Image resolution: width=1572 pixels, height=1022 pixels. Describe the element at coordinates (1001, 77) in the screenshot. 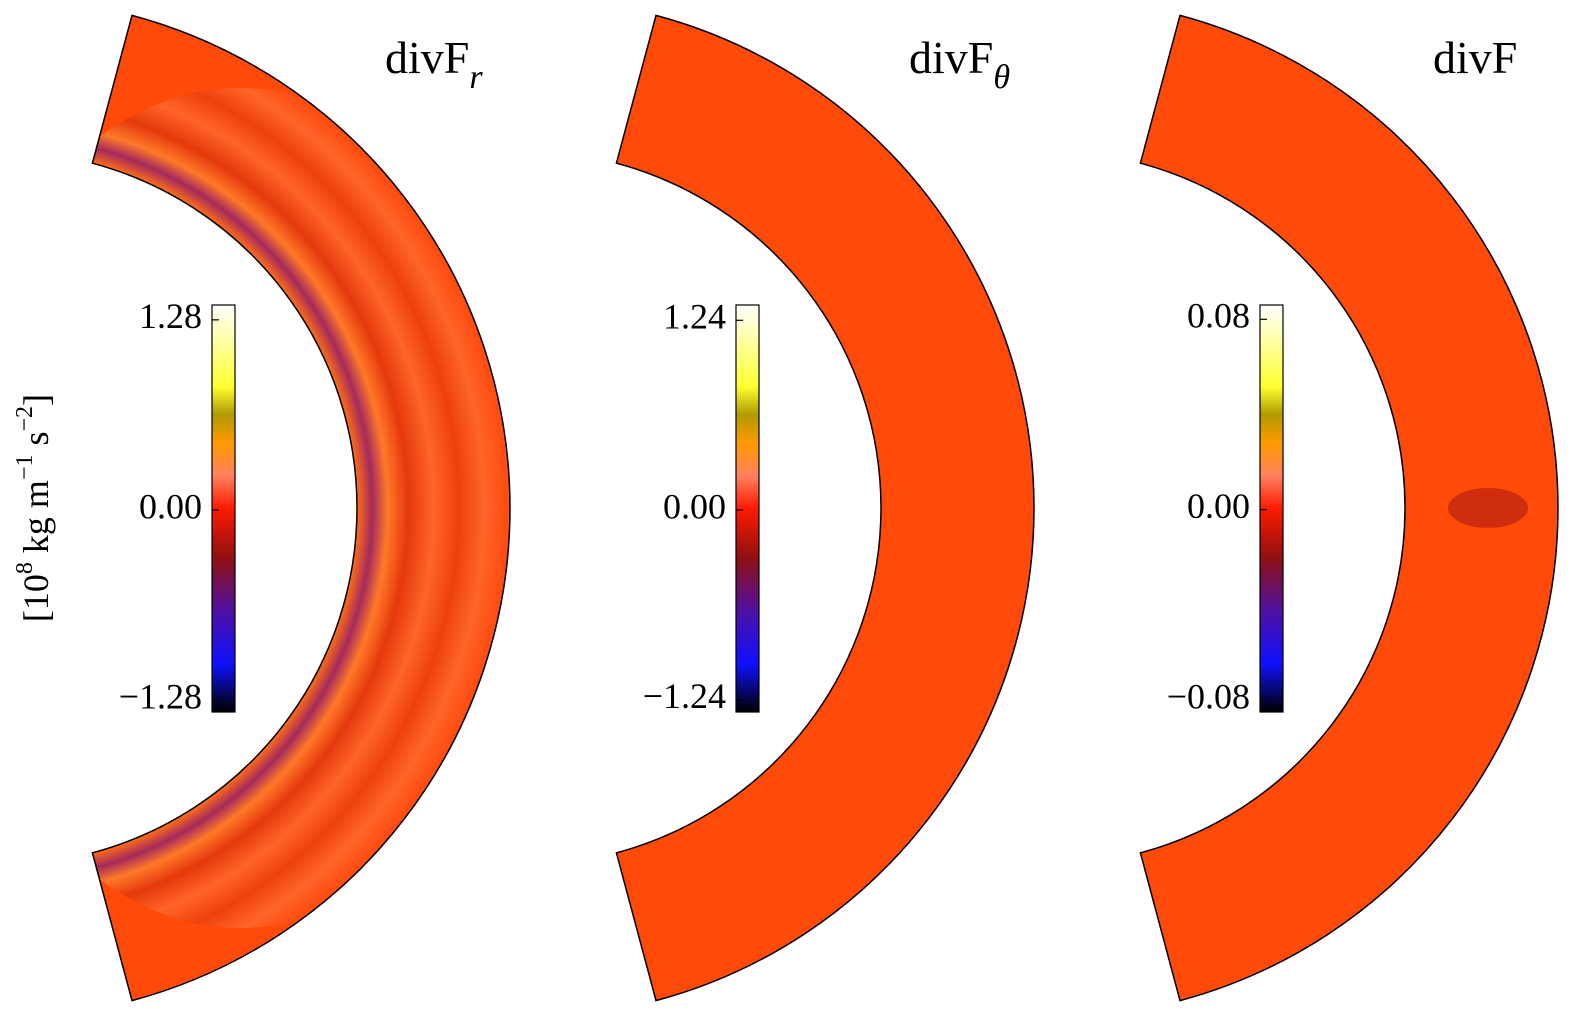

I see `title-sub: θ` at that location.